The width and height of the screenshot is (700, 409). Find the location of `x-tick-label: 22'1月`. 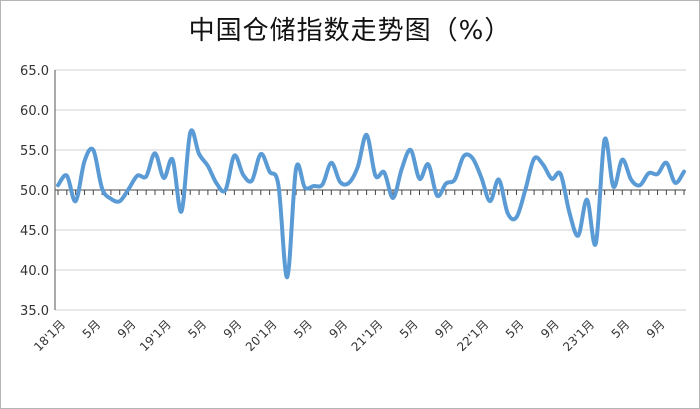

x-tick-label: 22'1月 is located at coordinates (472, 335).